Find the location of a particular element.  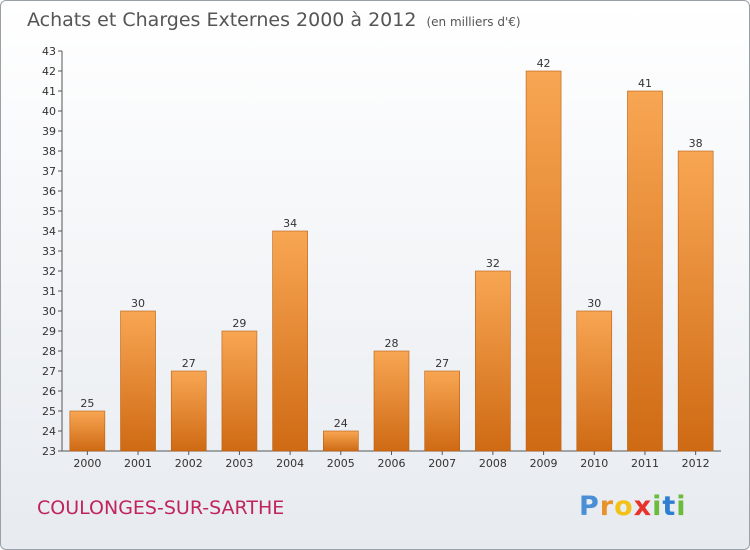

y-tick-label: 42 is located at coordinates (49, 71).